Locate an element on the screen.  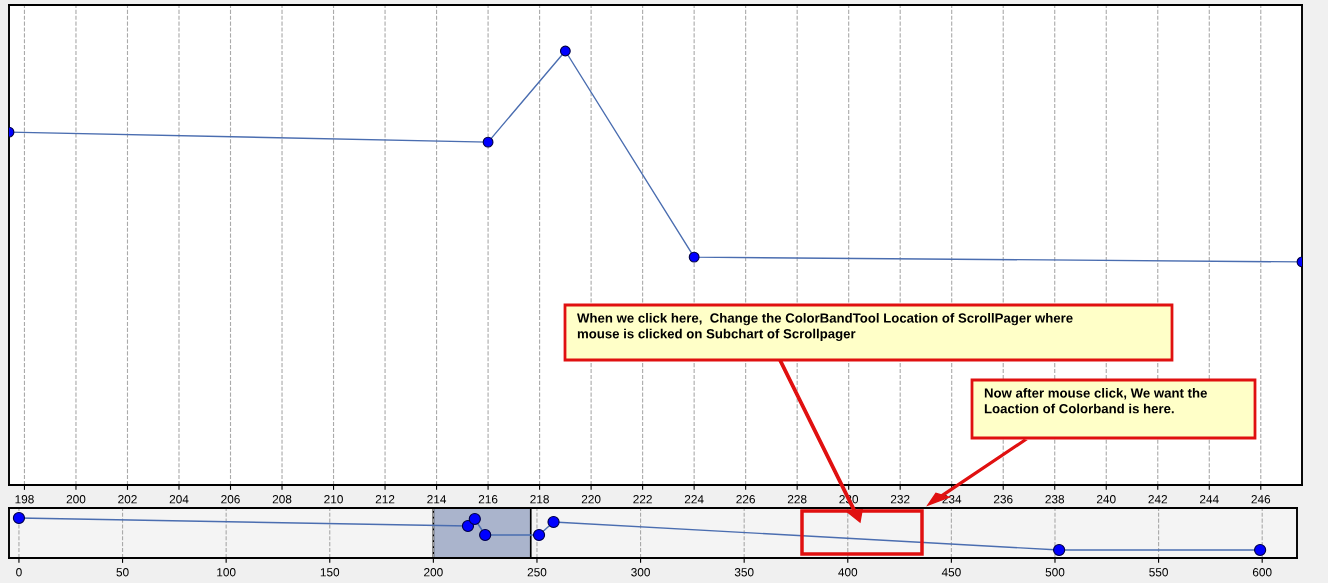
x-tick-label: 100 is located at coordinates (226, 572).